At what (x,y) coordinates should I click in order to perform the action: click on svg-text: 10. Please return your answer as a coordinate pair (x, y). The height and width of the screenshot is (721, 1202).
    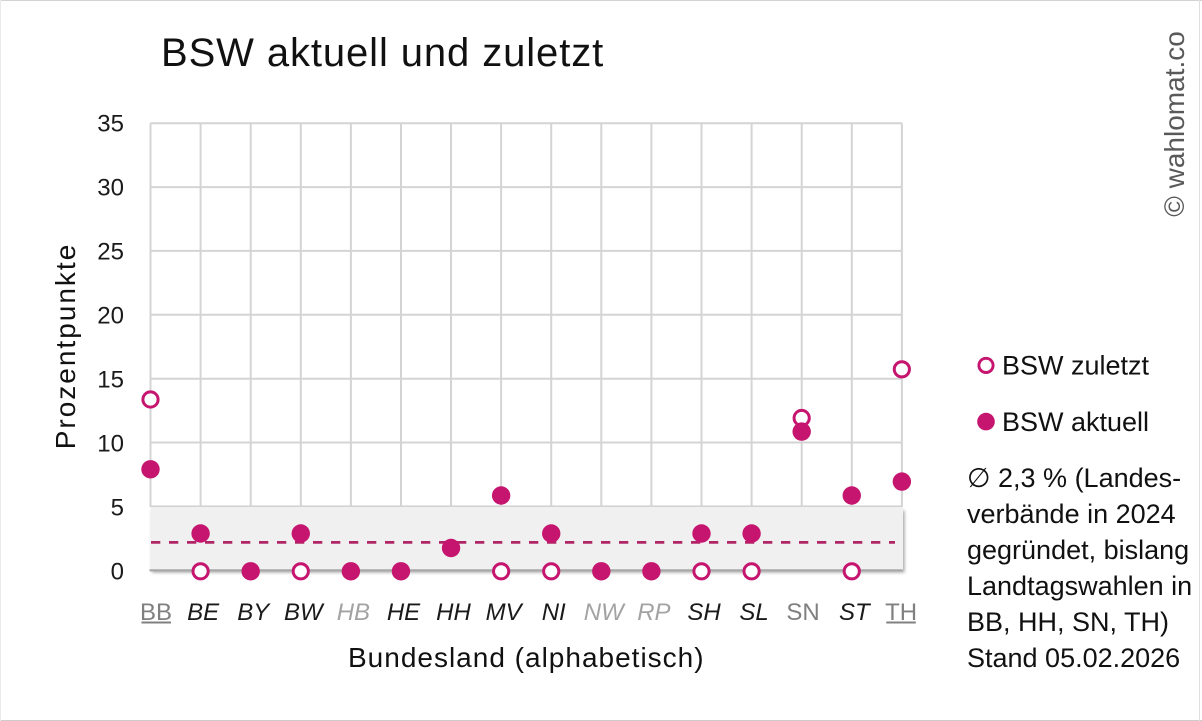
    Looking at the image, I should click on (110, 444).